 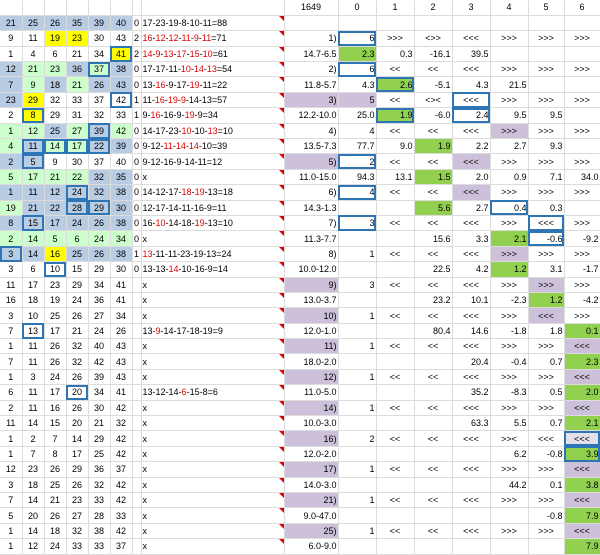 What do you see at coordinates (546, 208) in the screenshot?
I see `result-cell-5: 0.3` at bounding box center [546, 208].